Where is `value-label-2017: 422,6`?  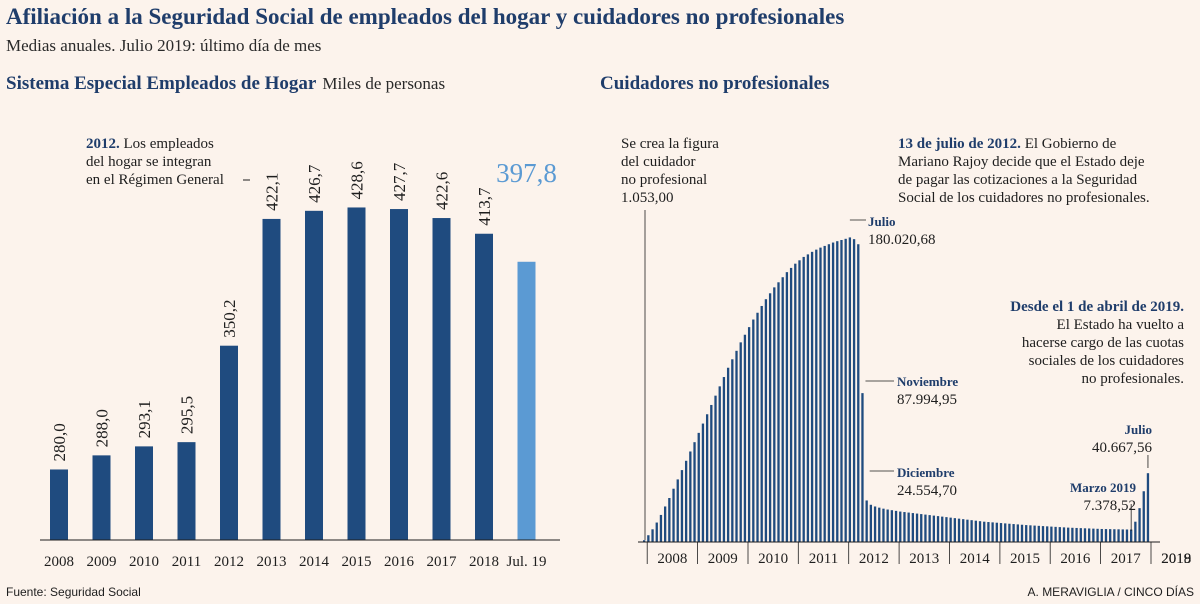
value-label-2017: 422,6 is located at coordinates (442, 191).